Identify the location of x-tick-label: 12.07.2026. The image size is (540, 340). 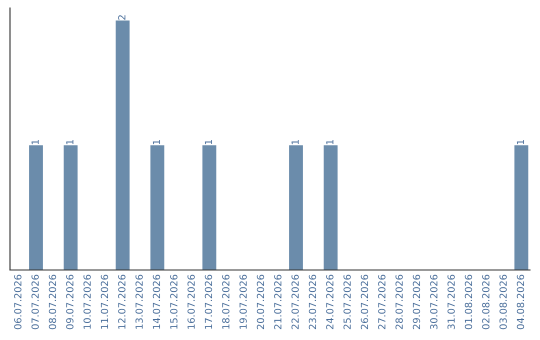
(122, 301).